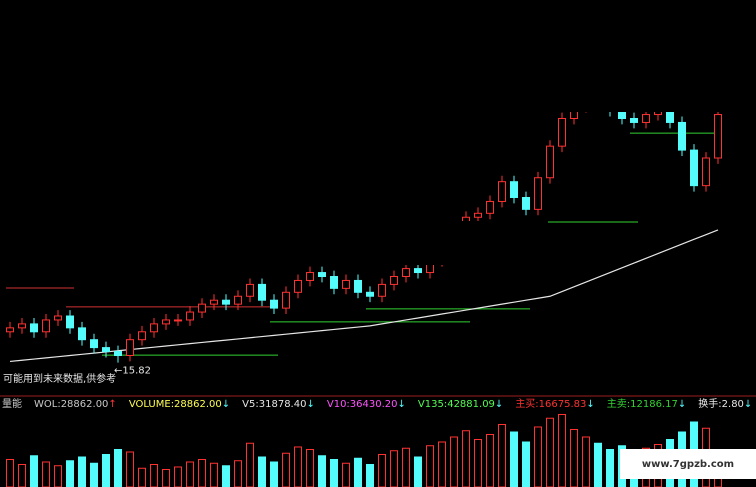  Describe the element at coordinates (592, 56) in the screenshot. I see `mask` at that location.